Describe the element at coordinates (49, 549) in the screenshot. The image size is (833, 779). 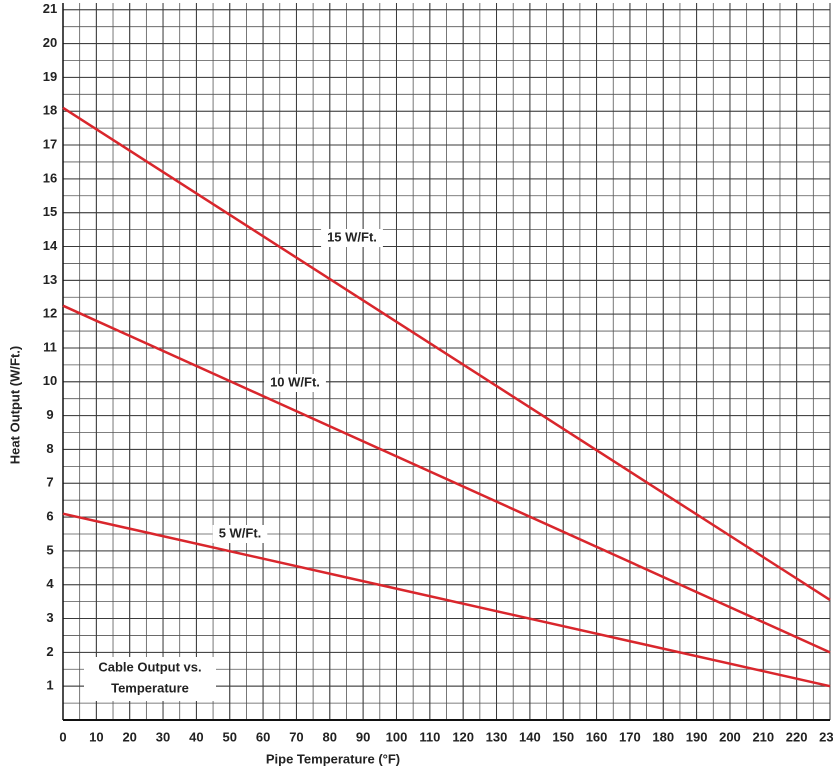
I see `y-tick-label: 5` at that location.